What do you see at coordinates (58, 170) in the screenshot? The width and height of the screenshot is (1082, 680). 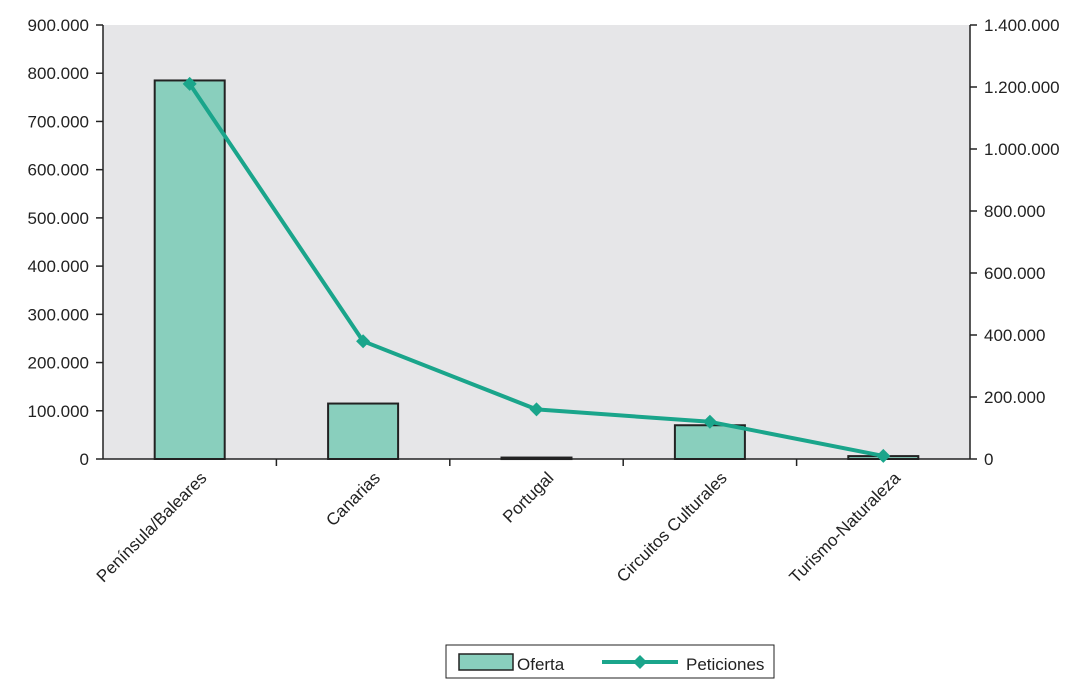 I see `y-left-tick-label: 600.000` at bounding box center [58, 170].